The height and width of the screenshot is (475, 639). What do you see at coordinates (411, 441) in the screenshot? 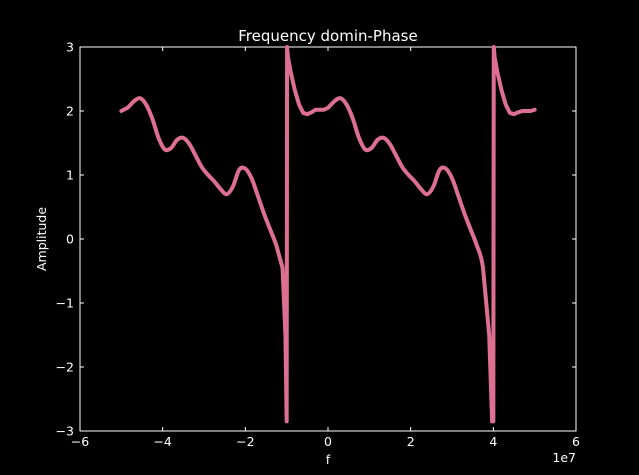
I see `x-tick-label: 2` at bounding box center [411, 441].